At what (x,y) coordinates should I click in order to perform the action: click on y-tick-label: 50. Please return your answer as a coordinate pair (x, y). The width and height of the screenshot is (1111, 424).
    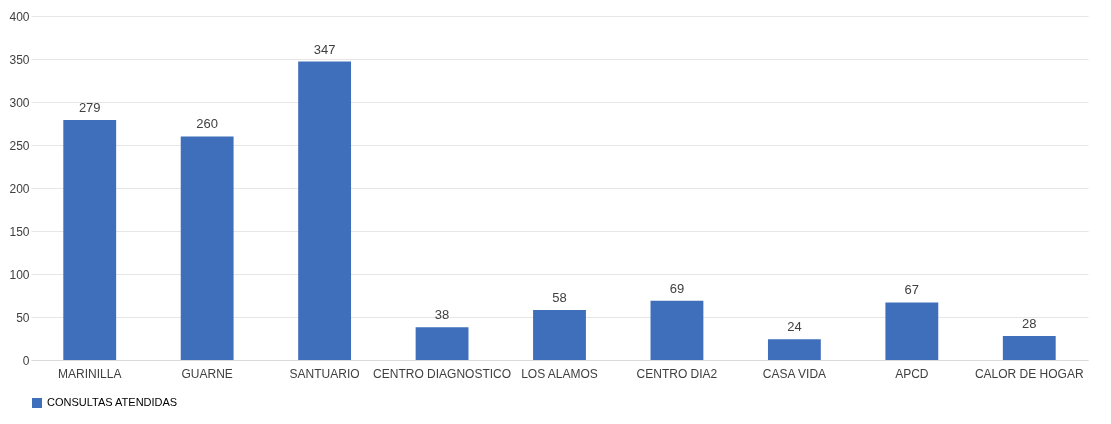
    Looking at the image, I should click on (23, 317).